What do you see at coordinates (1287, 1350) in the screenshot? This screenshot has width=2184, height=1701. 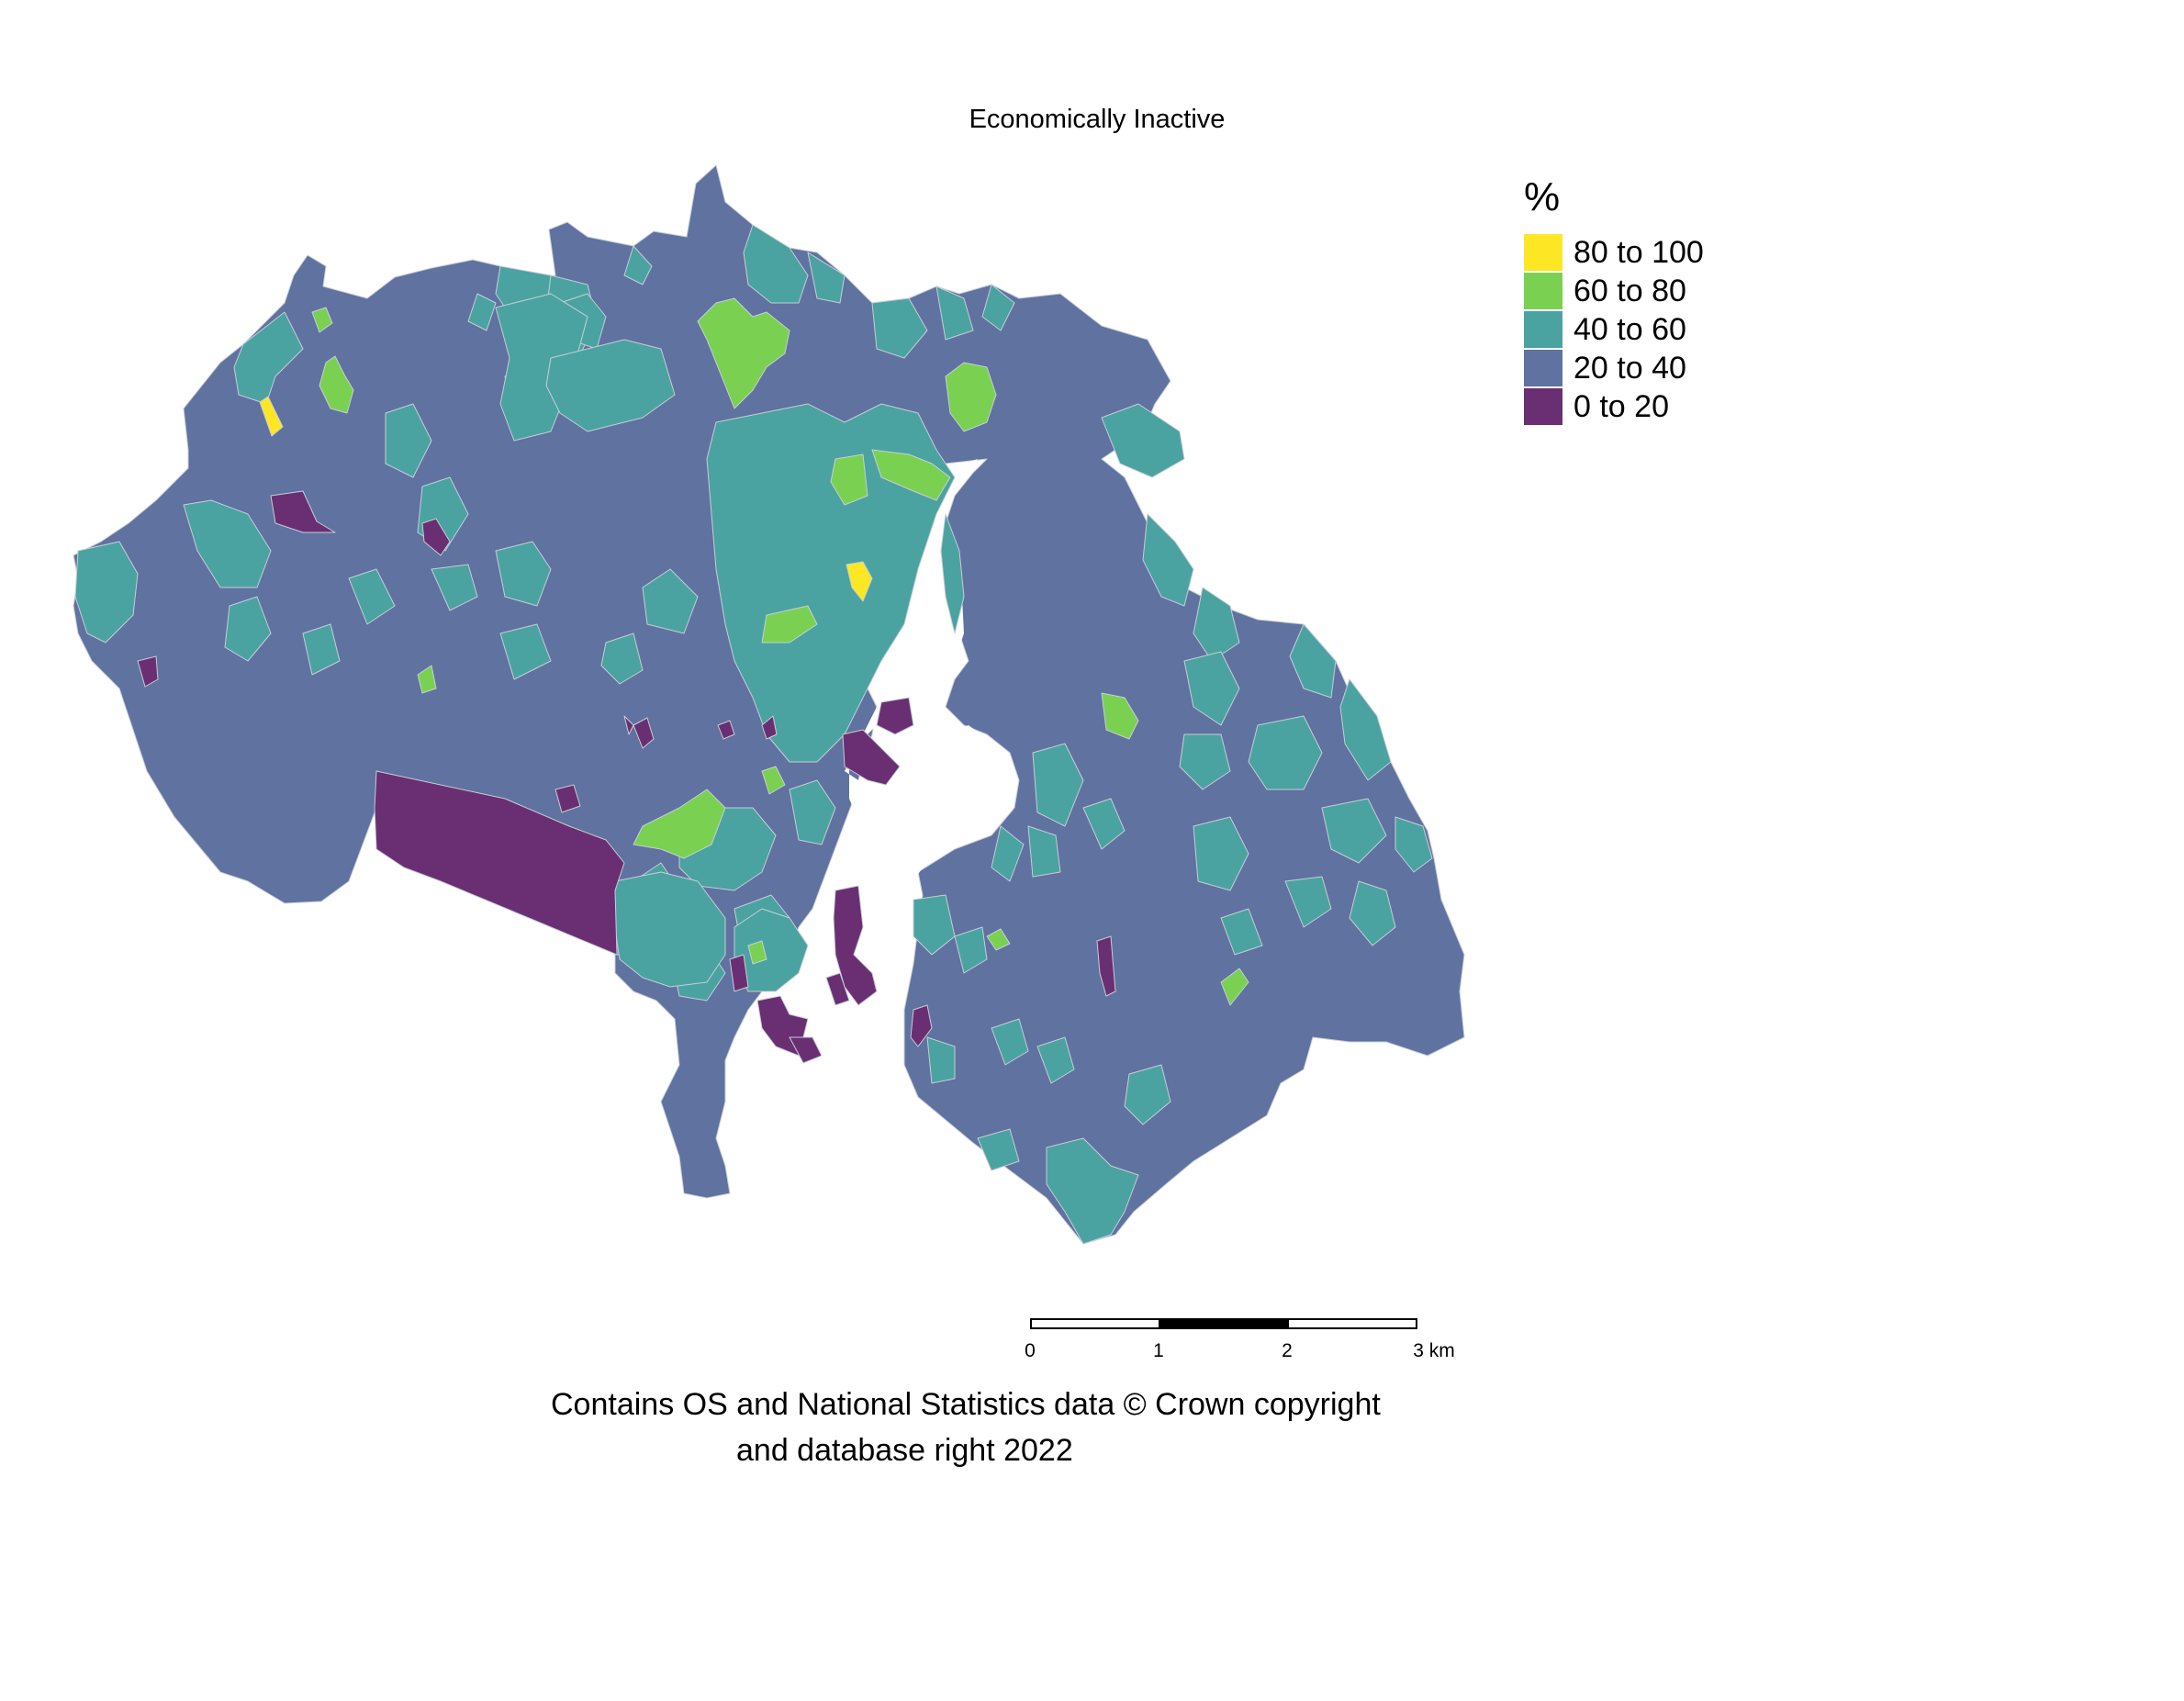 I see `scale-tick-2: 2` at bounding box center [1287, 1350].